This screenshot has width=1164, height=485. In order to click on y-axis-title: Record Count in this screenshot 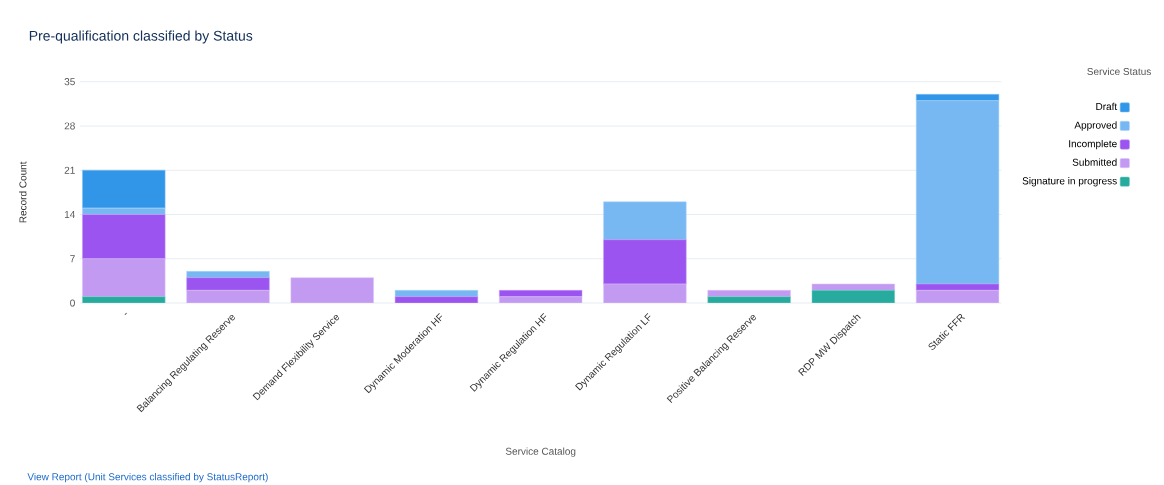, I will do `click(23, 192)`.